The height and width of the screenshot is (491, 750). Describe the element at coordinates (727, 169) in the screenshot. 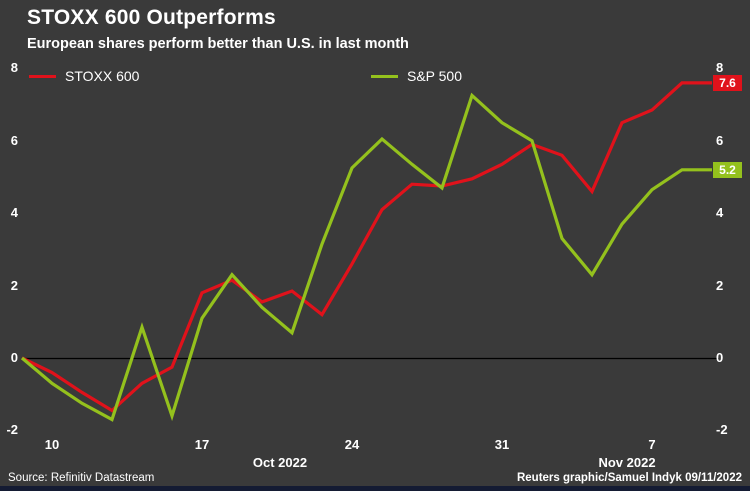

I see `sp500-last-value-badge: 5.2` at that location.